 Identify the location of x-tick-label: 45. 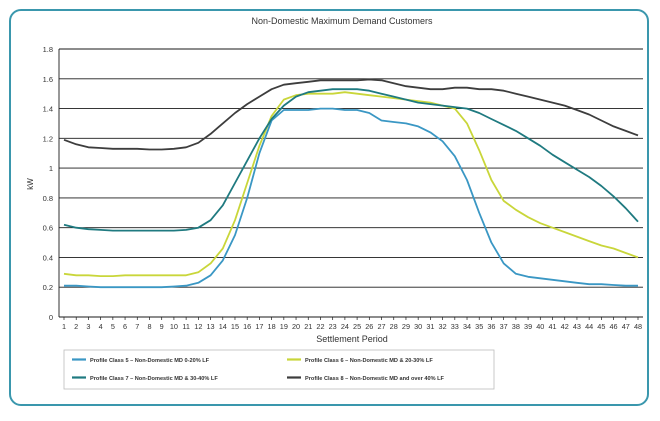
(601, 326).